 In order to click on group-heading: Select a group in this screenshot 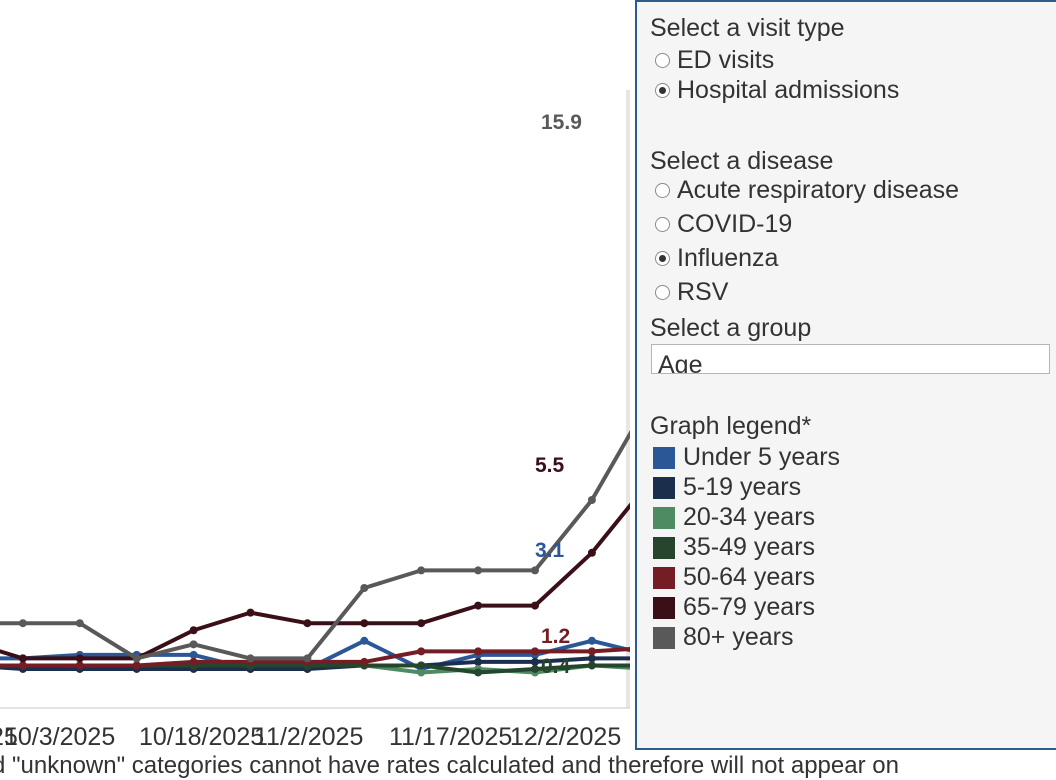, I will do `click(731, 328)`.